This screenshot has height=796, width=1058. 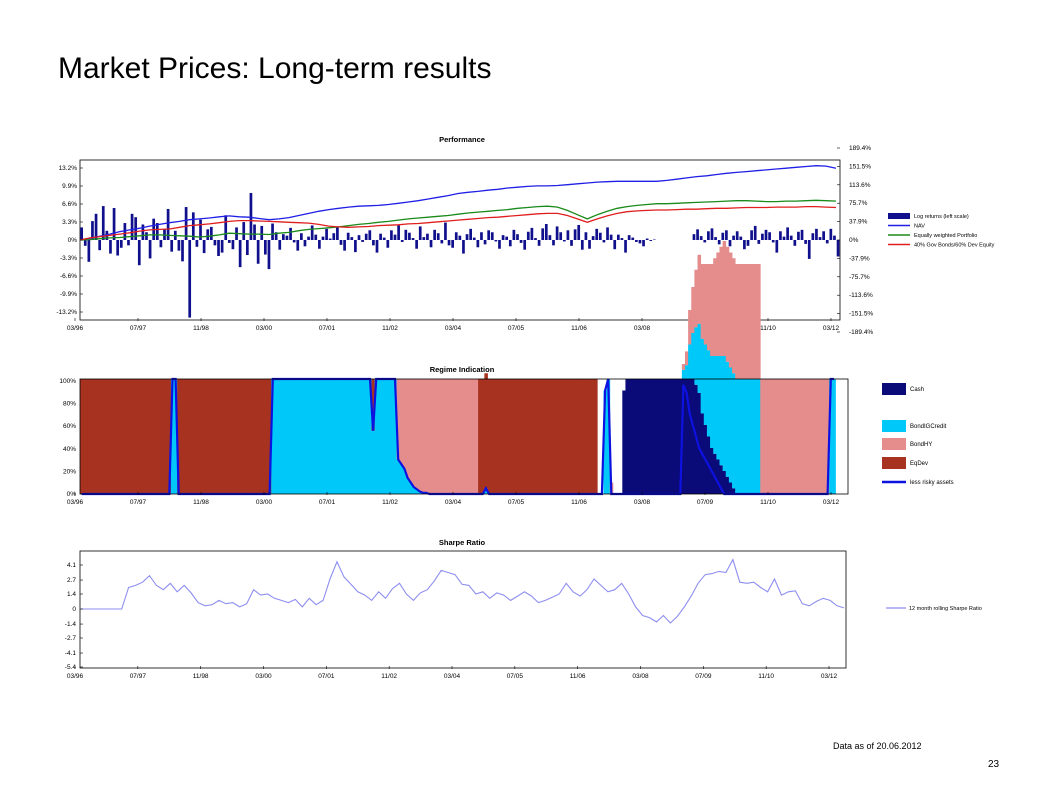 What do you see at coordinates (71, 638) in the screenshot?
I see `sharpe-y-tick-label: -2.7` at bounding box center [71, 638].